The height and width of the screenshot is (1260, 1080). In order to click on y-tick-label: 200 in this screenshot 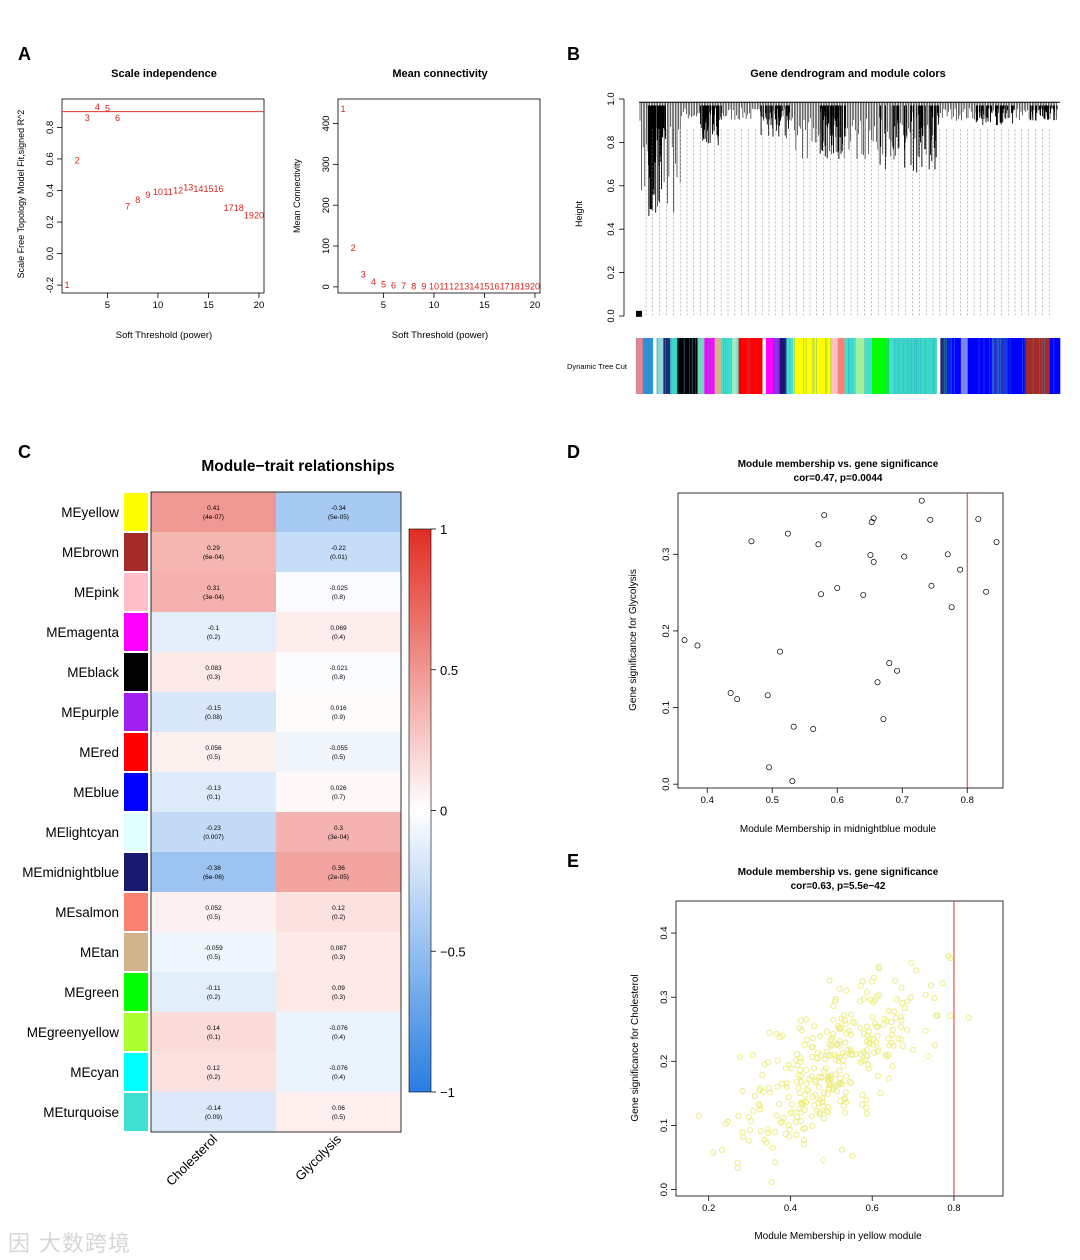, I will do `click(326, 205)`.